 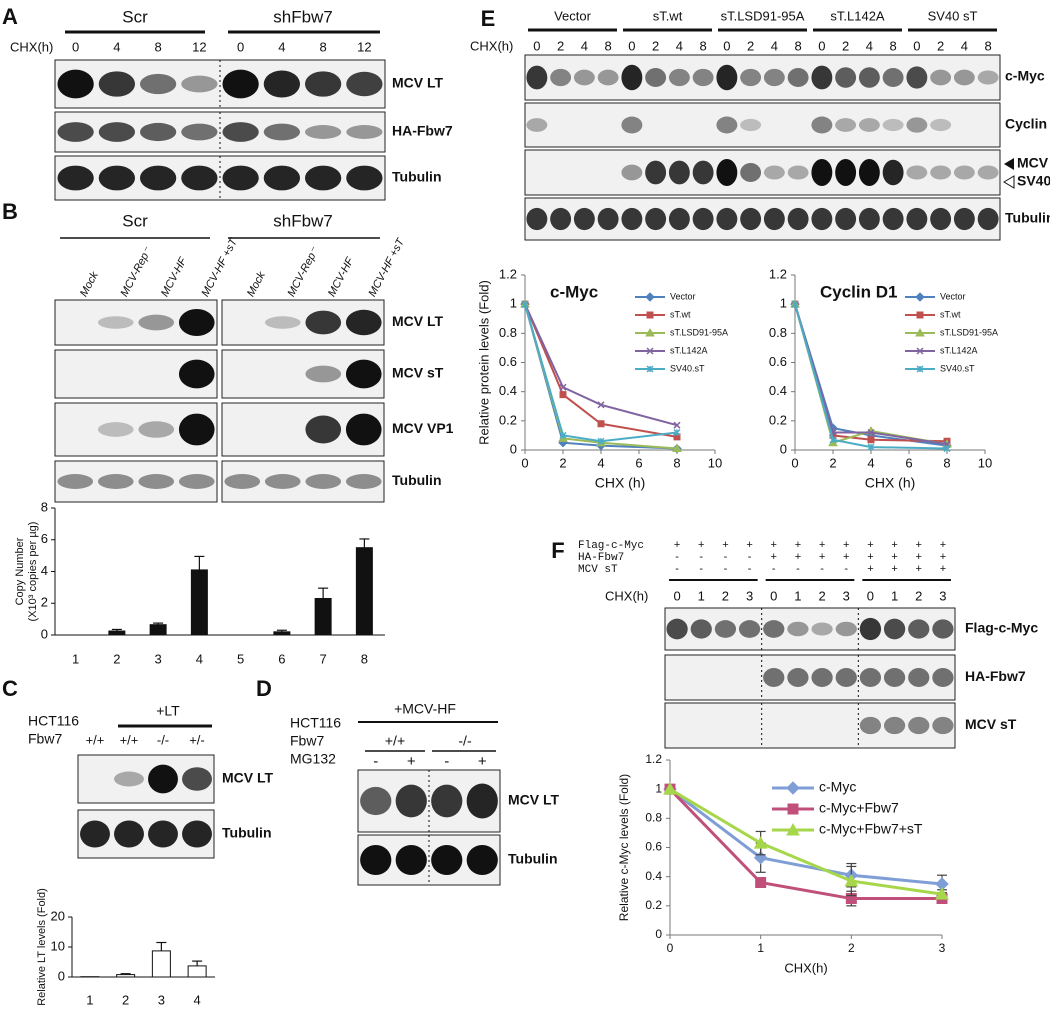 What do you see at coordinates (846, 595) in the screenshot?
I see `label: 3` at bounding box center [846, 595].